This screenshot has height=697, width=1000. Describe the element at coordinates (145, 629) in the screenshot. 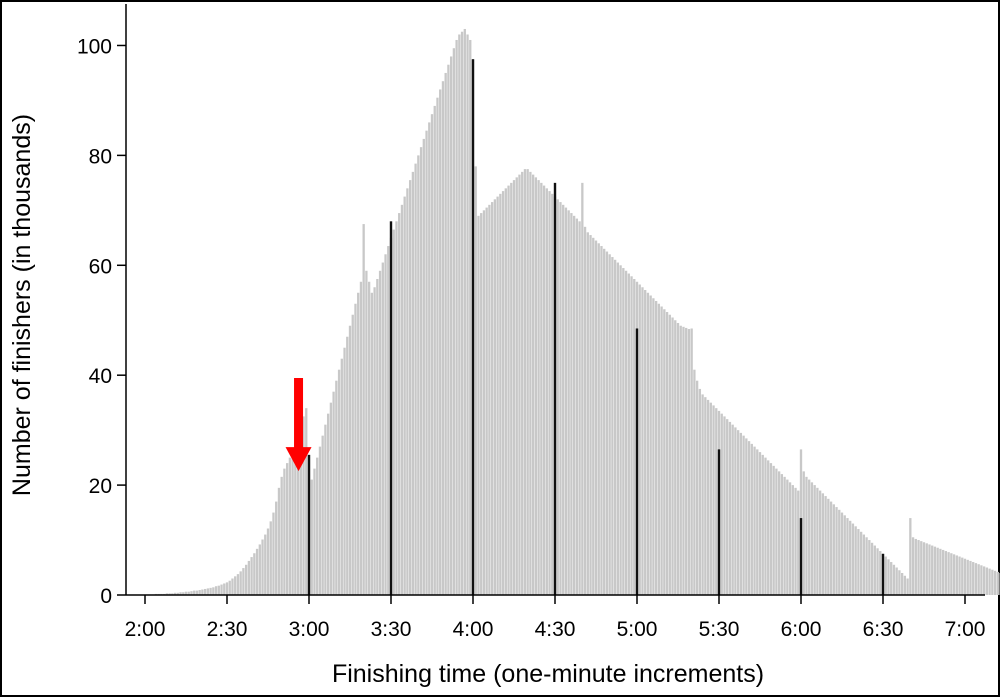

I see `x-tick-label: 2:00` at that location.